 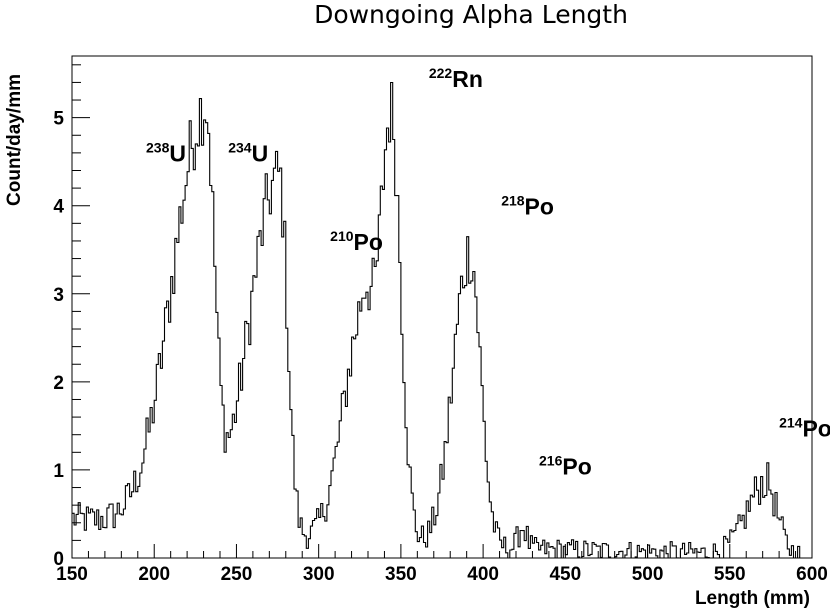 What do you see at coordinates (240, 148) in the screenshot?
I see `peak-mass-number: 234` at bounding box center [240, 148].